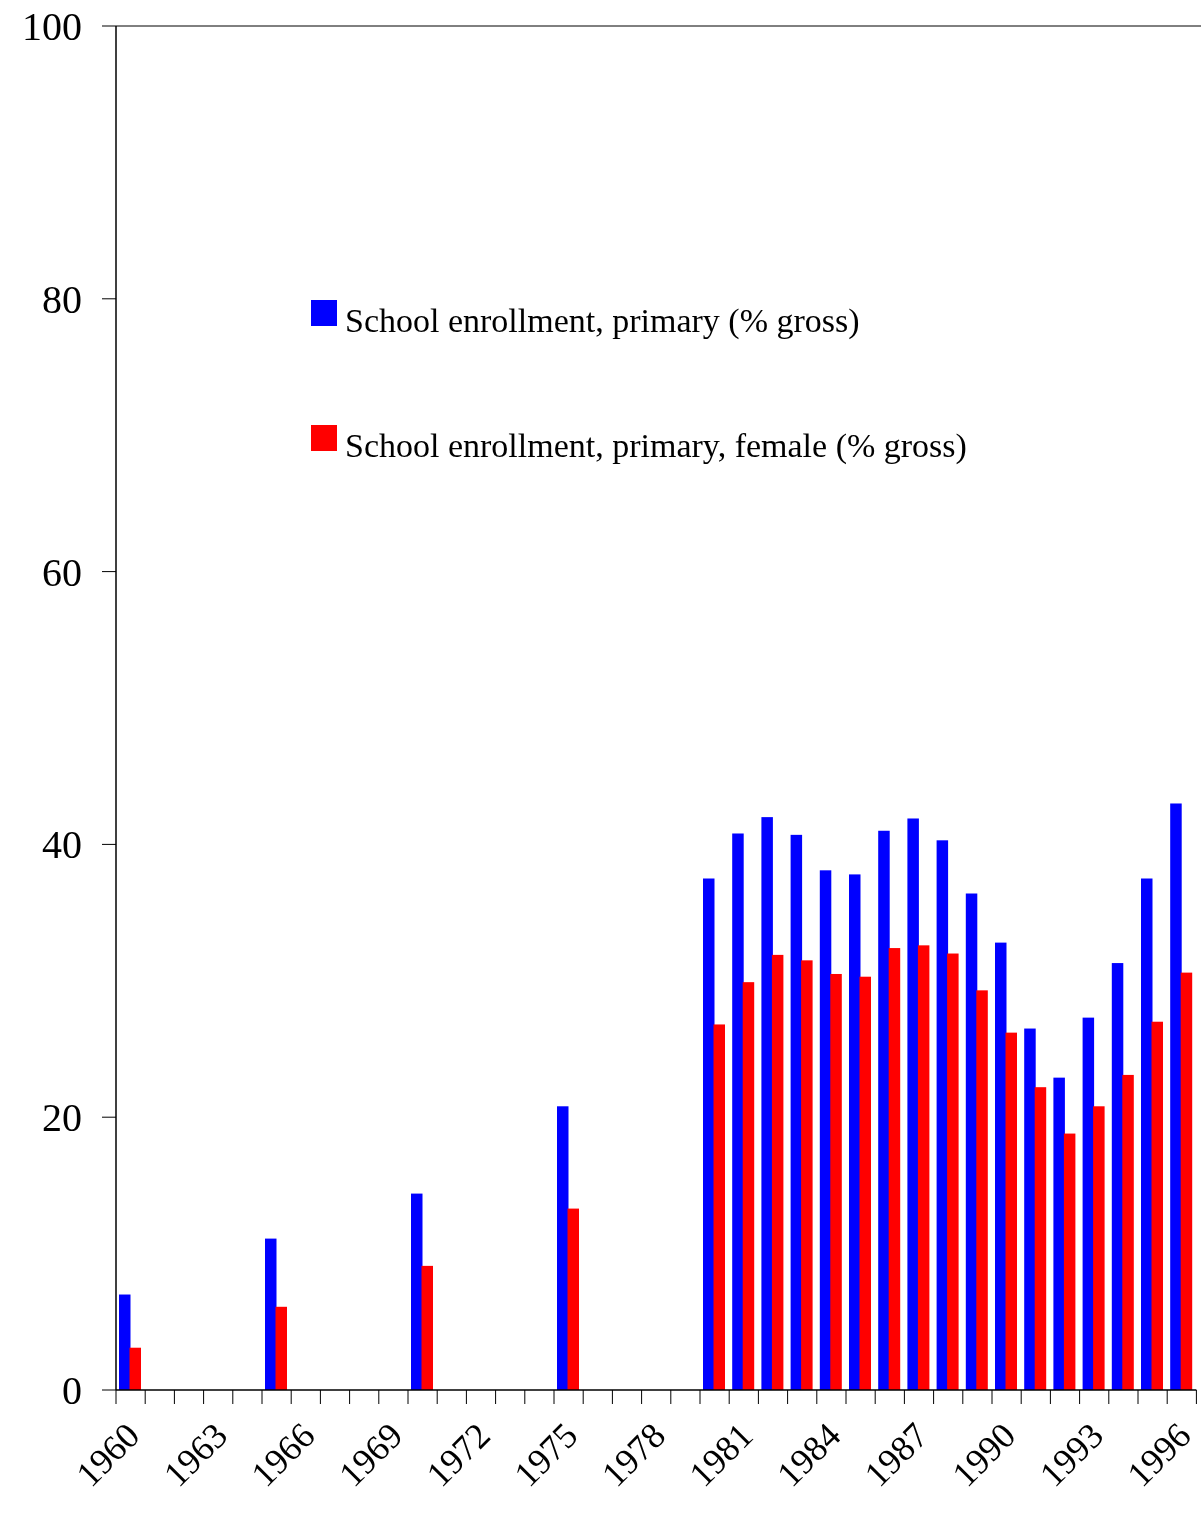 Image resolution: width=1201 pixels, height=1536 pixels. What do you see at coordinates (371, 1455) in the screenshot?
I see `x-tick-label: 1969` at bounding box center [371, 1455].